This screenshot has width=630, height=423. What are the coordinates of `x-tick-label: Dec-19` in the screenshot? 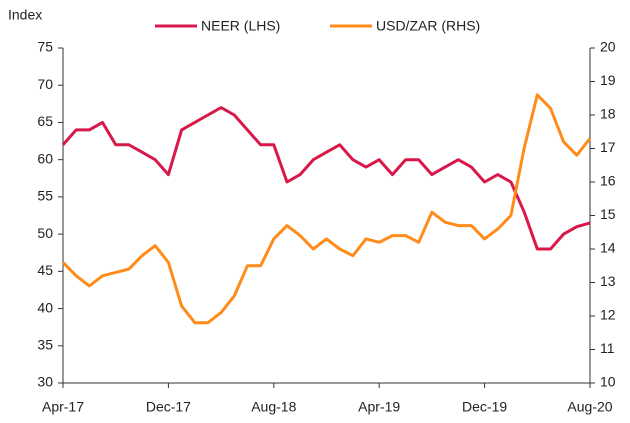 It's located at (484, 407).